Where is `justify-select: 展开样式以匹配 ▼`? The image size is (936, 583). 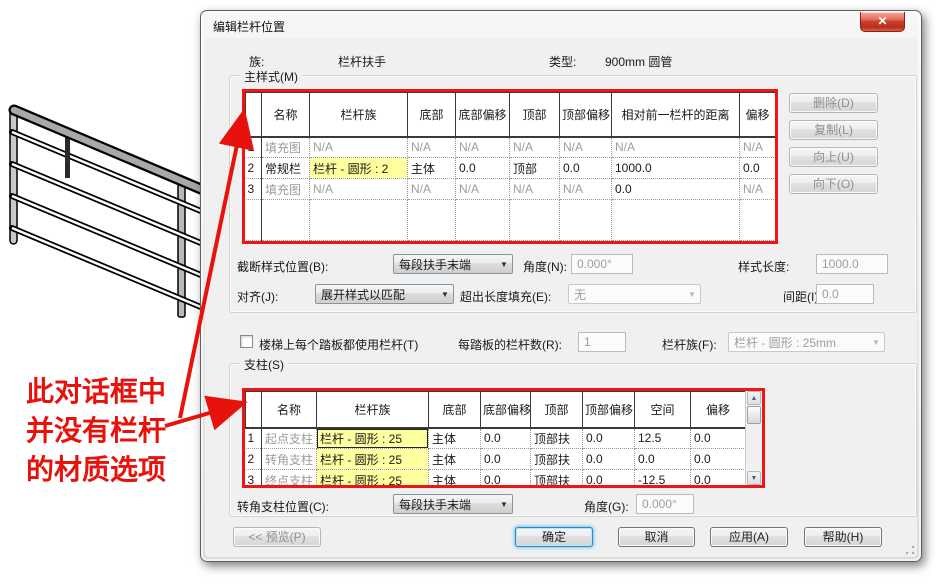 justify-select: 展开样式以匹配 ▼ is located at coordinates (384, 294).